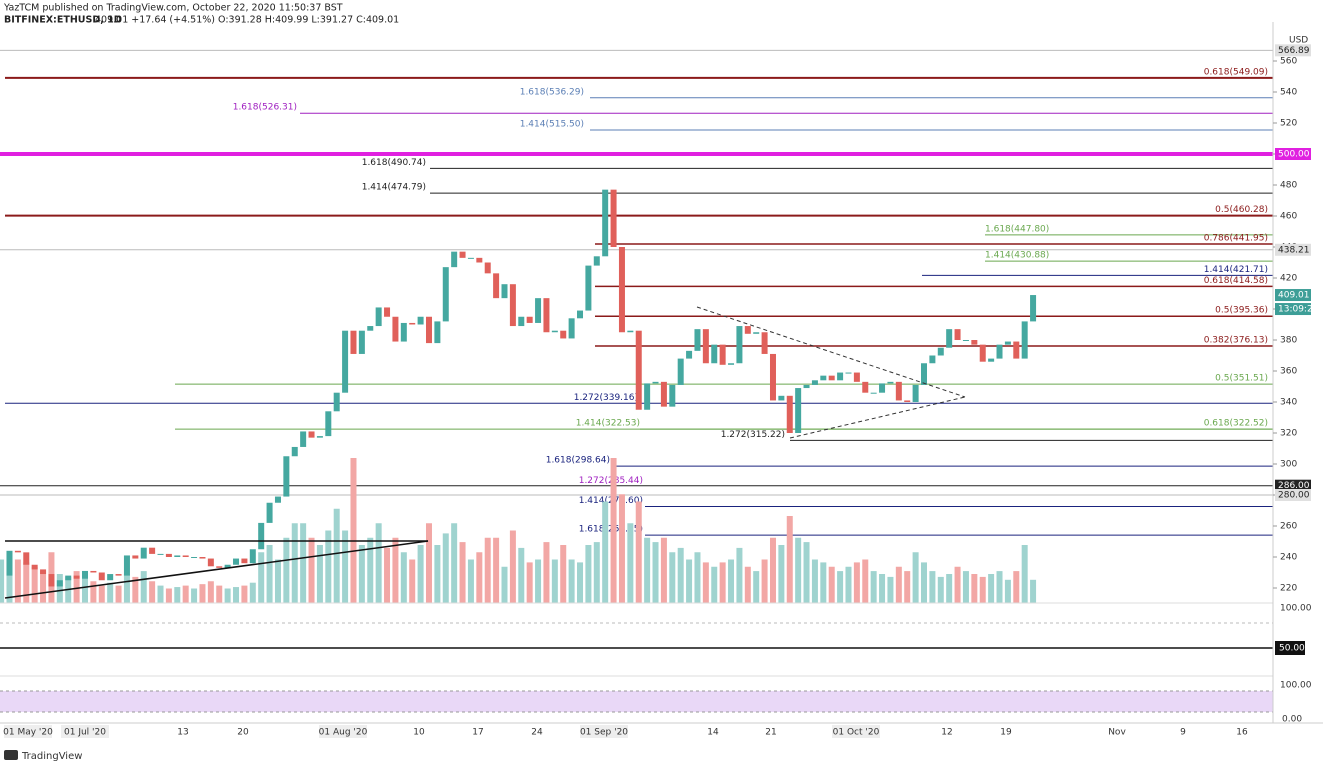 This screenshot has width=1323, height=768. I want to click on marker-label: 566.89, so click(1294, 51).